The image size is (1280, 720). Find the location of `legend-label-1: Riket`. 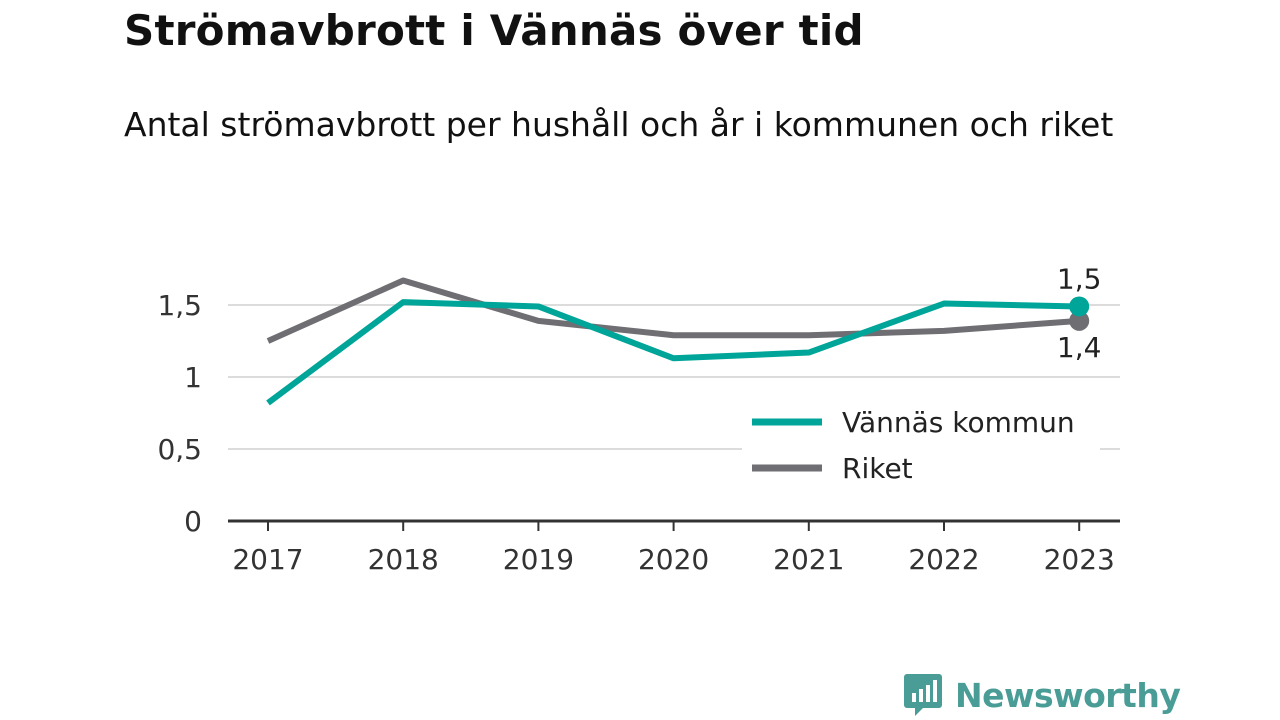

legend-label-1: Riket is located at coordinates (877, 468).